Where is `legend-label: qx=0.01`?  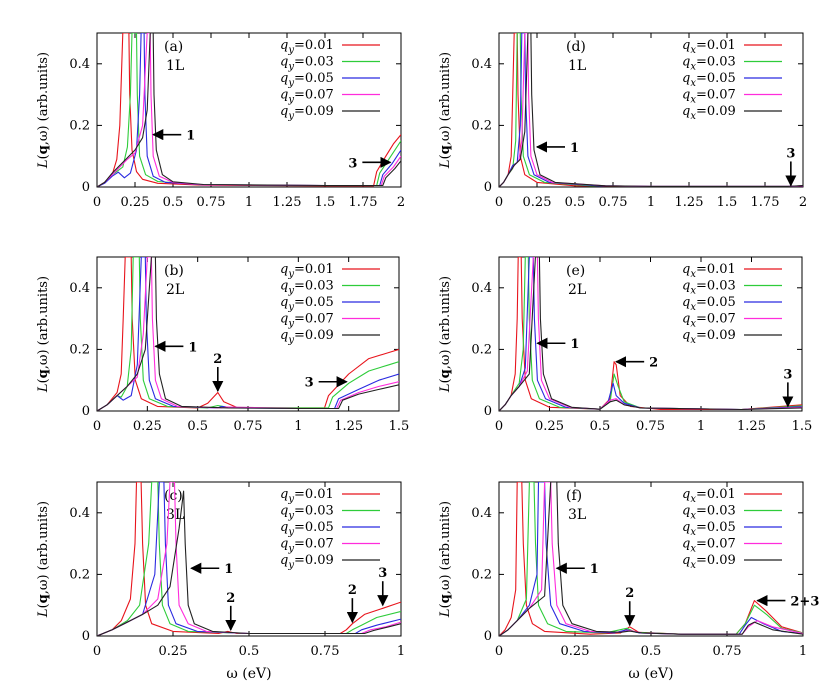 legend-label: qx=0.01 is located at coordinates (709, 47).